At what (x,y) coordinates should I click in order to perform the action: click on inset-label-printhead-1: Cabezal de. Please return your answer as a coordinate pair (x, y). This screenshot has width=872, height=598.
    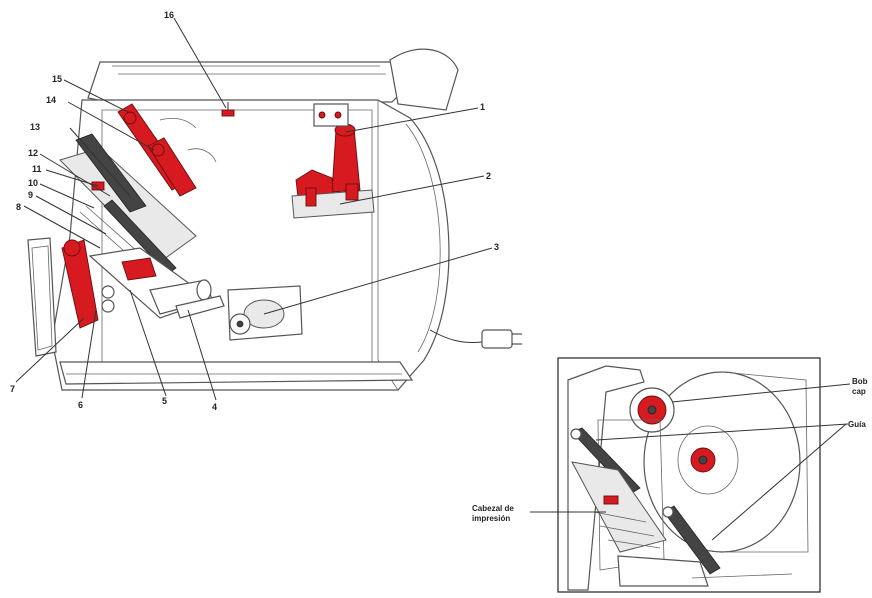
    Looking at the image, I should click on (493, 508).